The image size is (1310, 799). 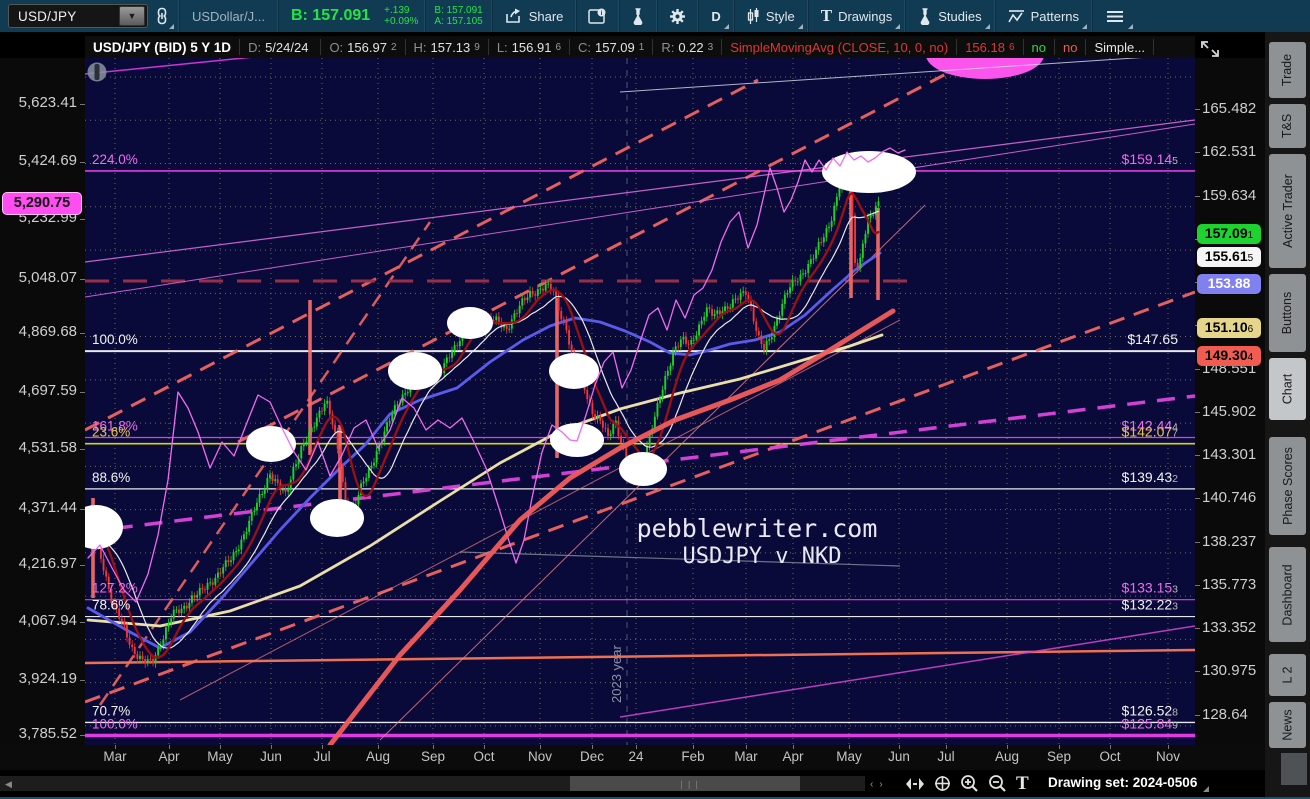 What do you see at coordinates (115, 425) in the screenshot?
I see `svg-text: 161.8%` at bounding box center [115, 425].